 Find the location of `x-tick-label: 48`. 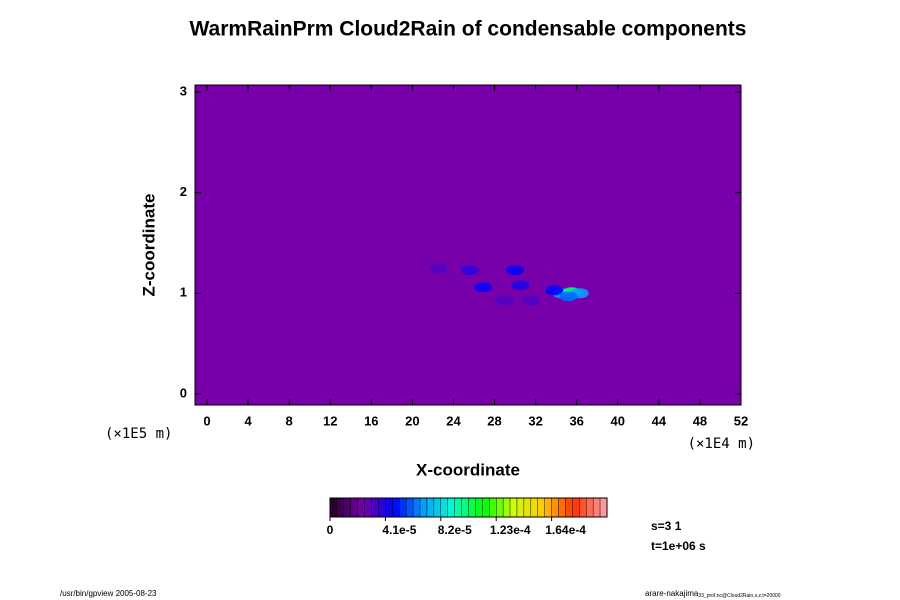

x-tick-label: 48 is located at coordinates (700, 420).